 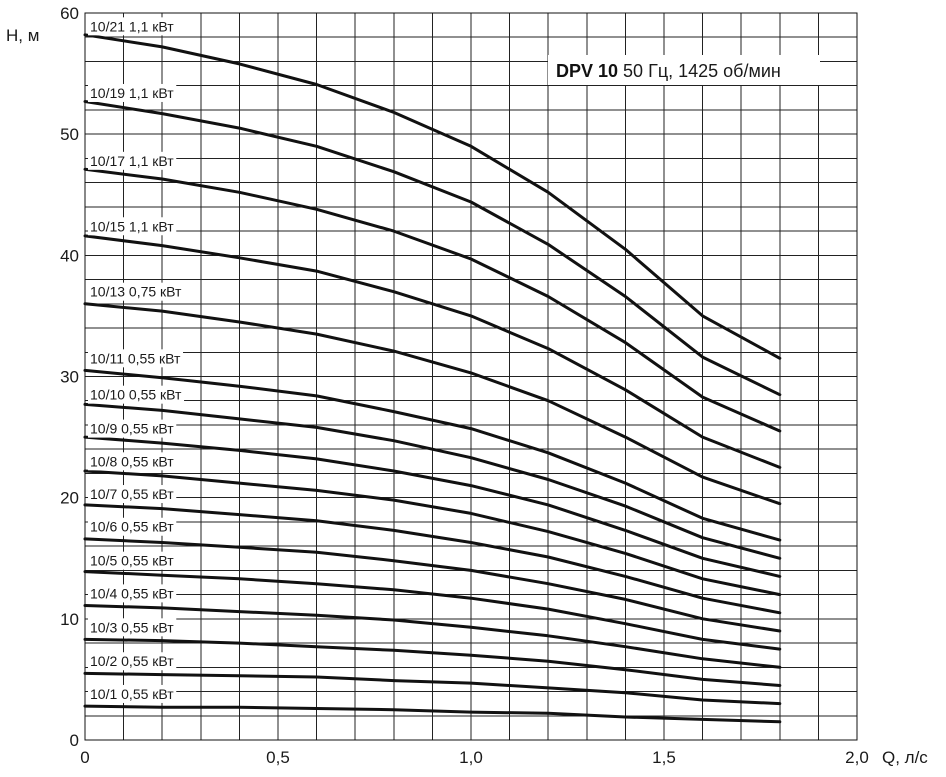 What do you see at coordinates (664, 757) in the screenshot?
I see `x-tick-label: 1,5` at bounding box center [664, 757].